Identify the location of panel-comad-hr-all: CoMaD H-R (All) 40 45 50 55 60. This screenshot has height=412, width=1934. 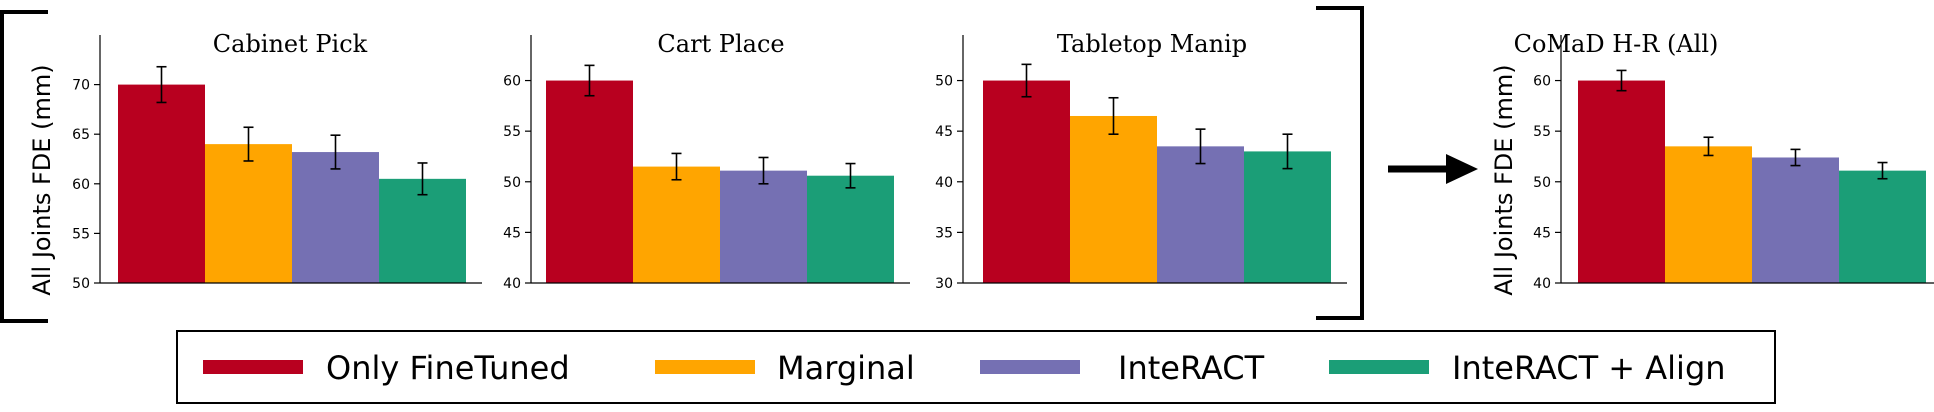
(1724, 161).